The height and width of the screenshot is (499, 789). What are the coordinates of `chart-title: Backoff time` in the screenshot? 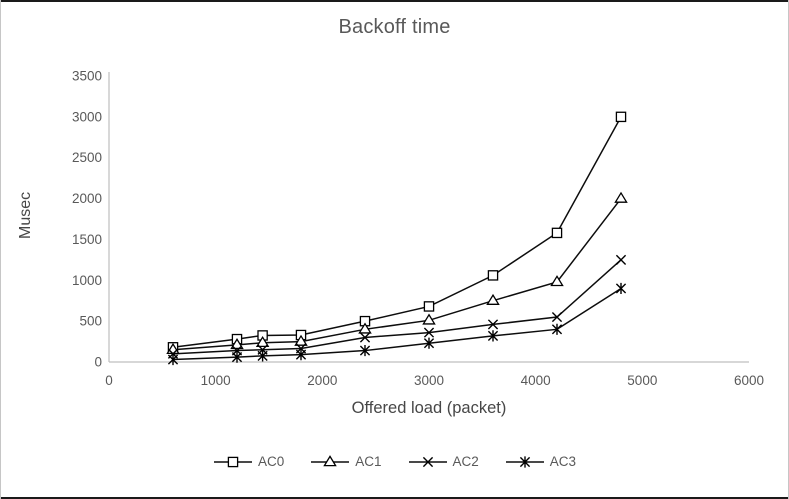 It's located at (394, 27).